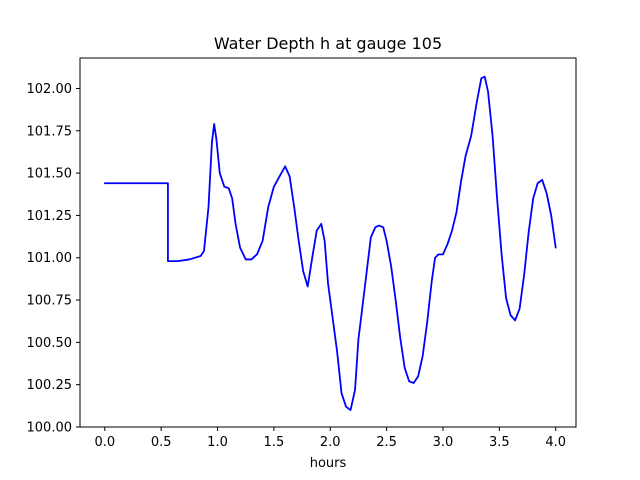  What do you see at coordinates (330, 442) in the screenshot?
I see `x-tick-label: 2.0` at bounding box center [330, 442].